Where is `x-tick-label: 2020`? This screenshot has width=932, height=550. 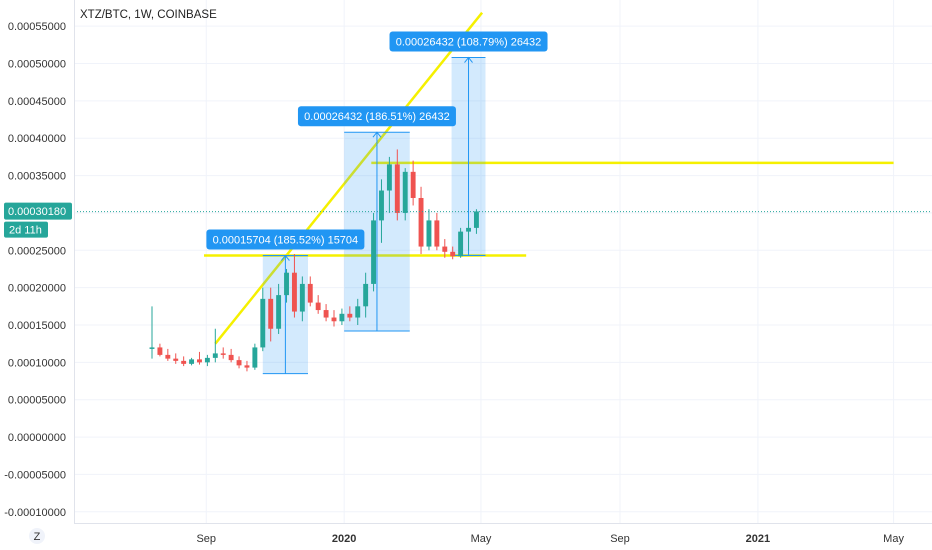 x-tick-label: 2020 is located at coordinates (344, 539).